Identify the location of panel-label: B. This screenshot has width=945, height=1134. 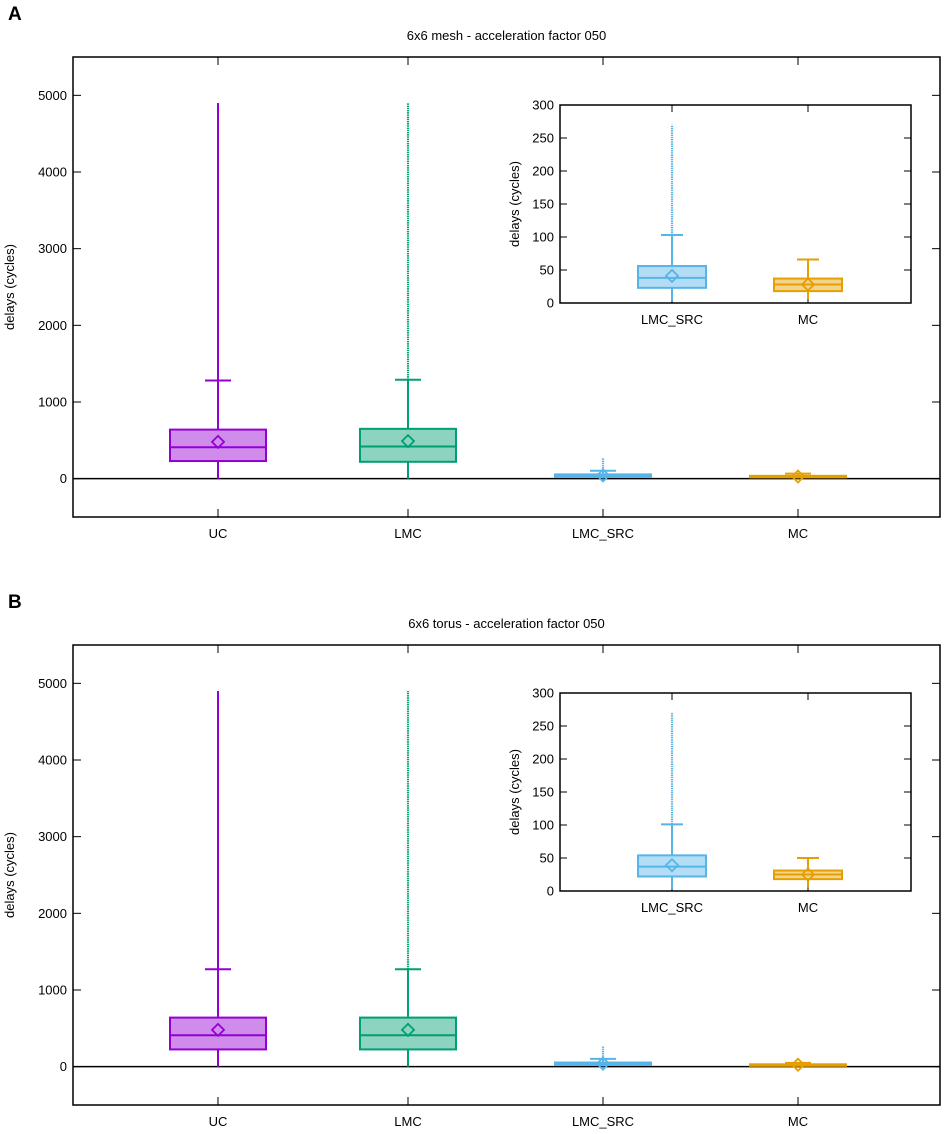
(15, 602).